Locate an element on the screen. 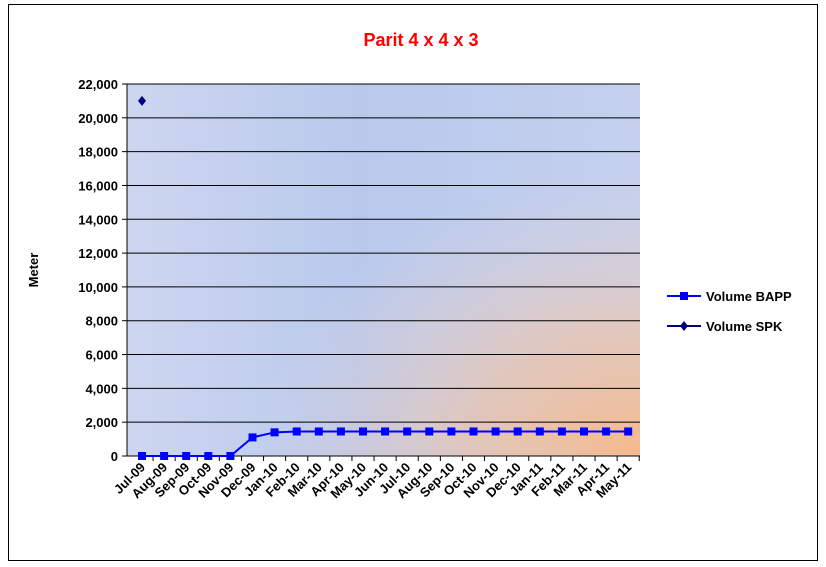  legend: Volume BAPP Volume SPK is located at coordinates (729, 311).